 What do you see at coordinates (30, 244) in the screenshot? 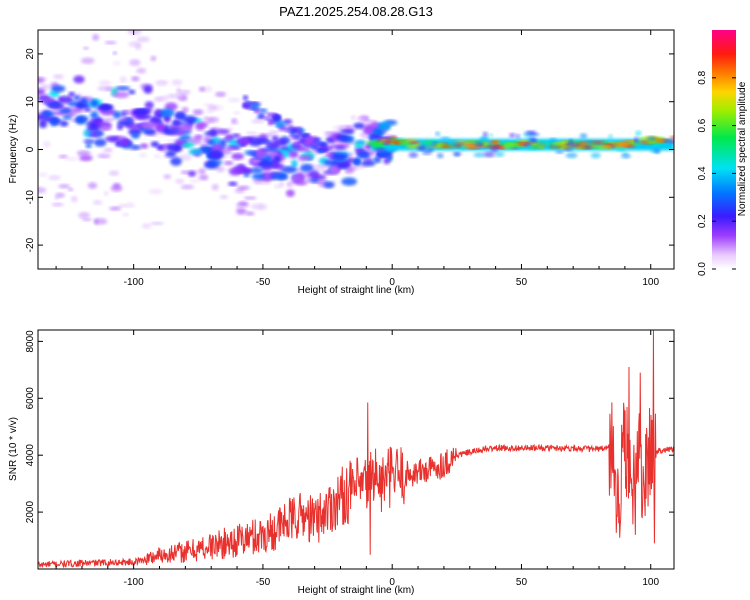
I see `y-tick-label: -20` at bounding box center [30, 244].